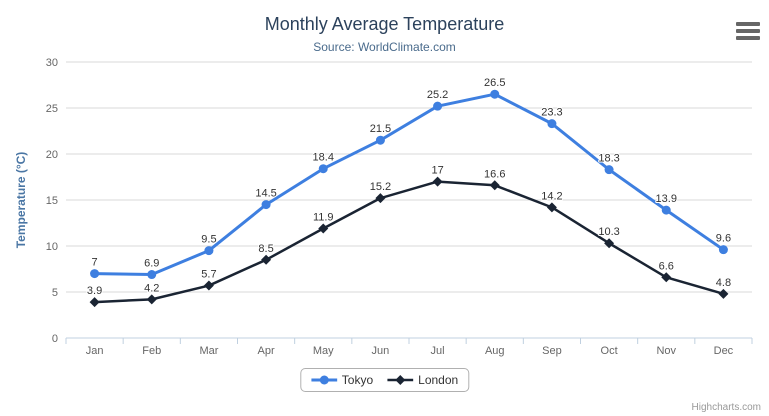 The image size is (769, 416). Describe the element at coordinates (438, 351) in the screenshot. I see `x-axis-label: Jul` at that location.